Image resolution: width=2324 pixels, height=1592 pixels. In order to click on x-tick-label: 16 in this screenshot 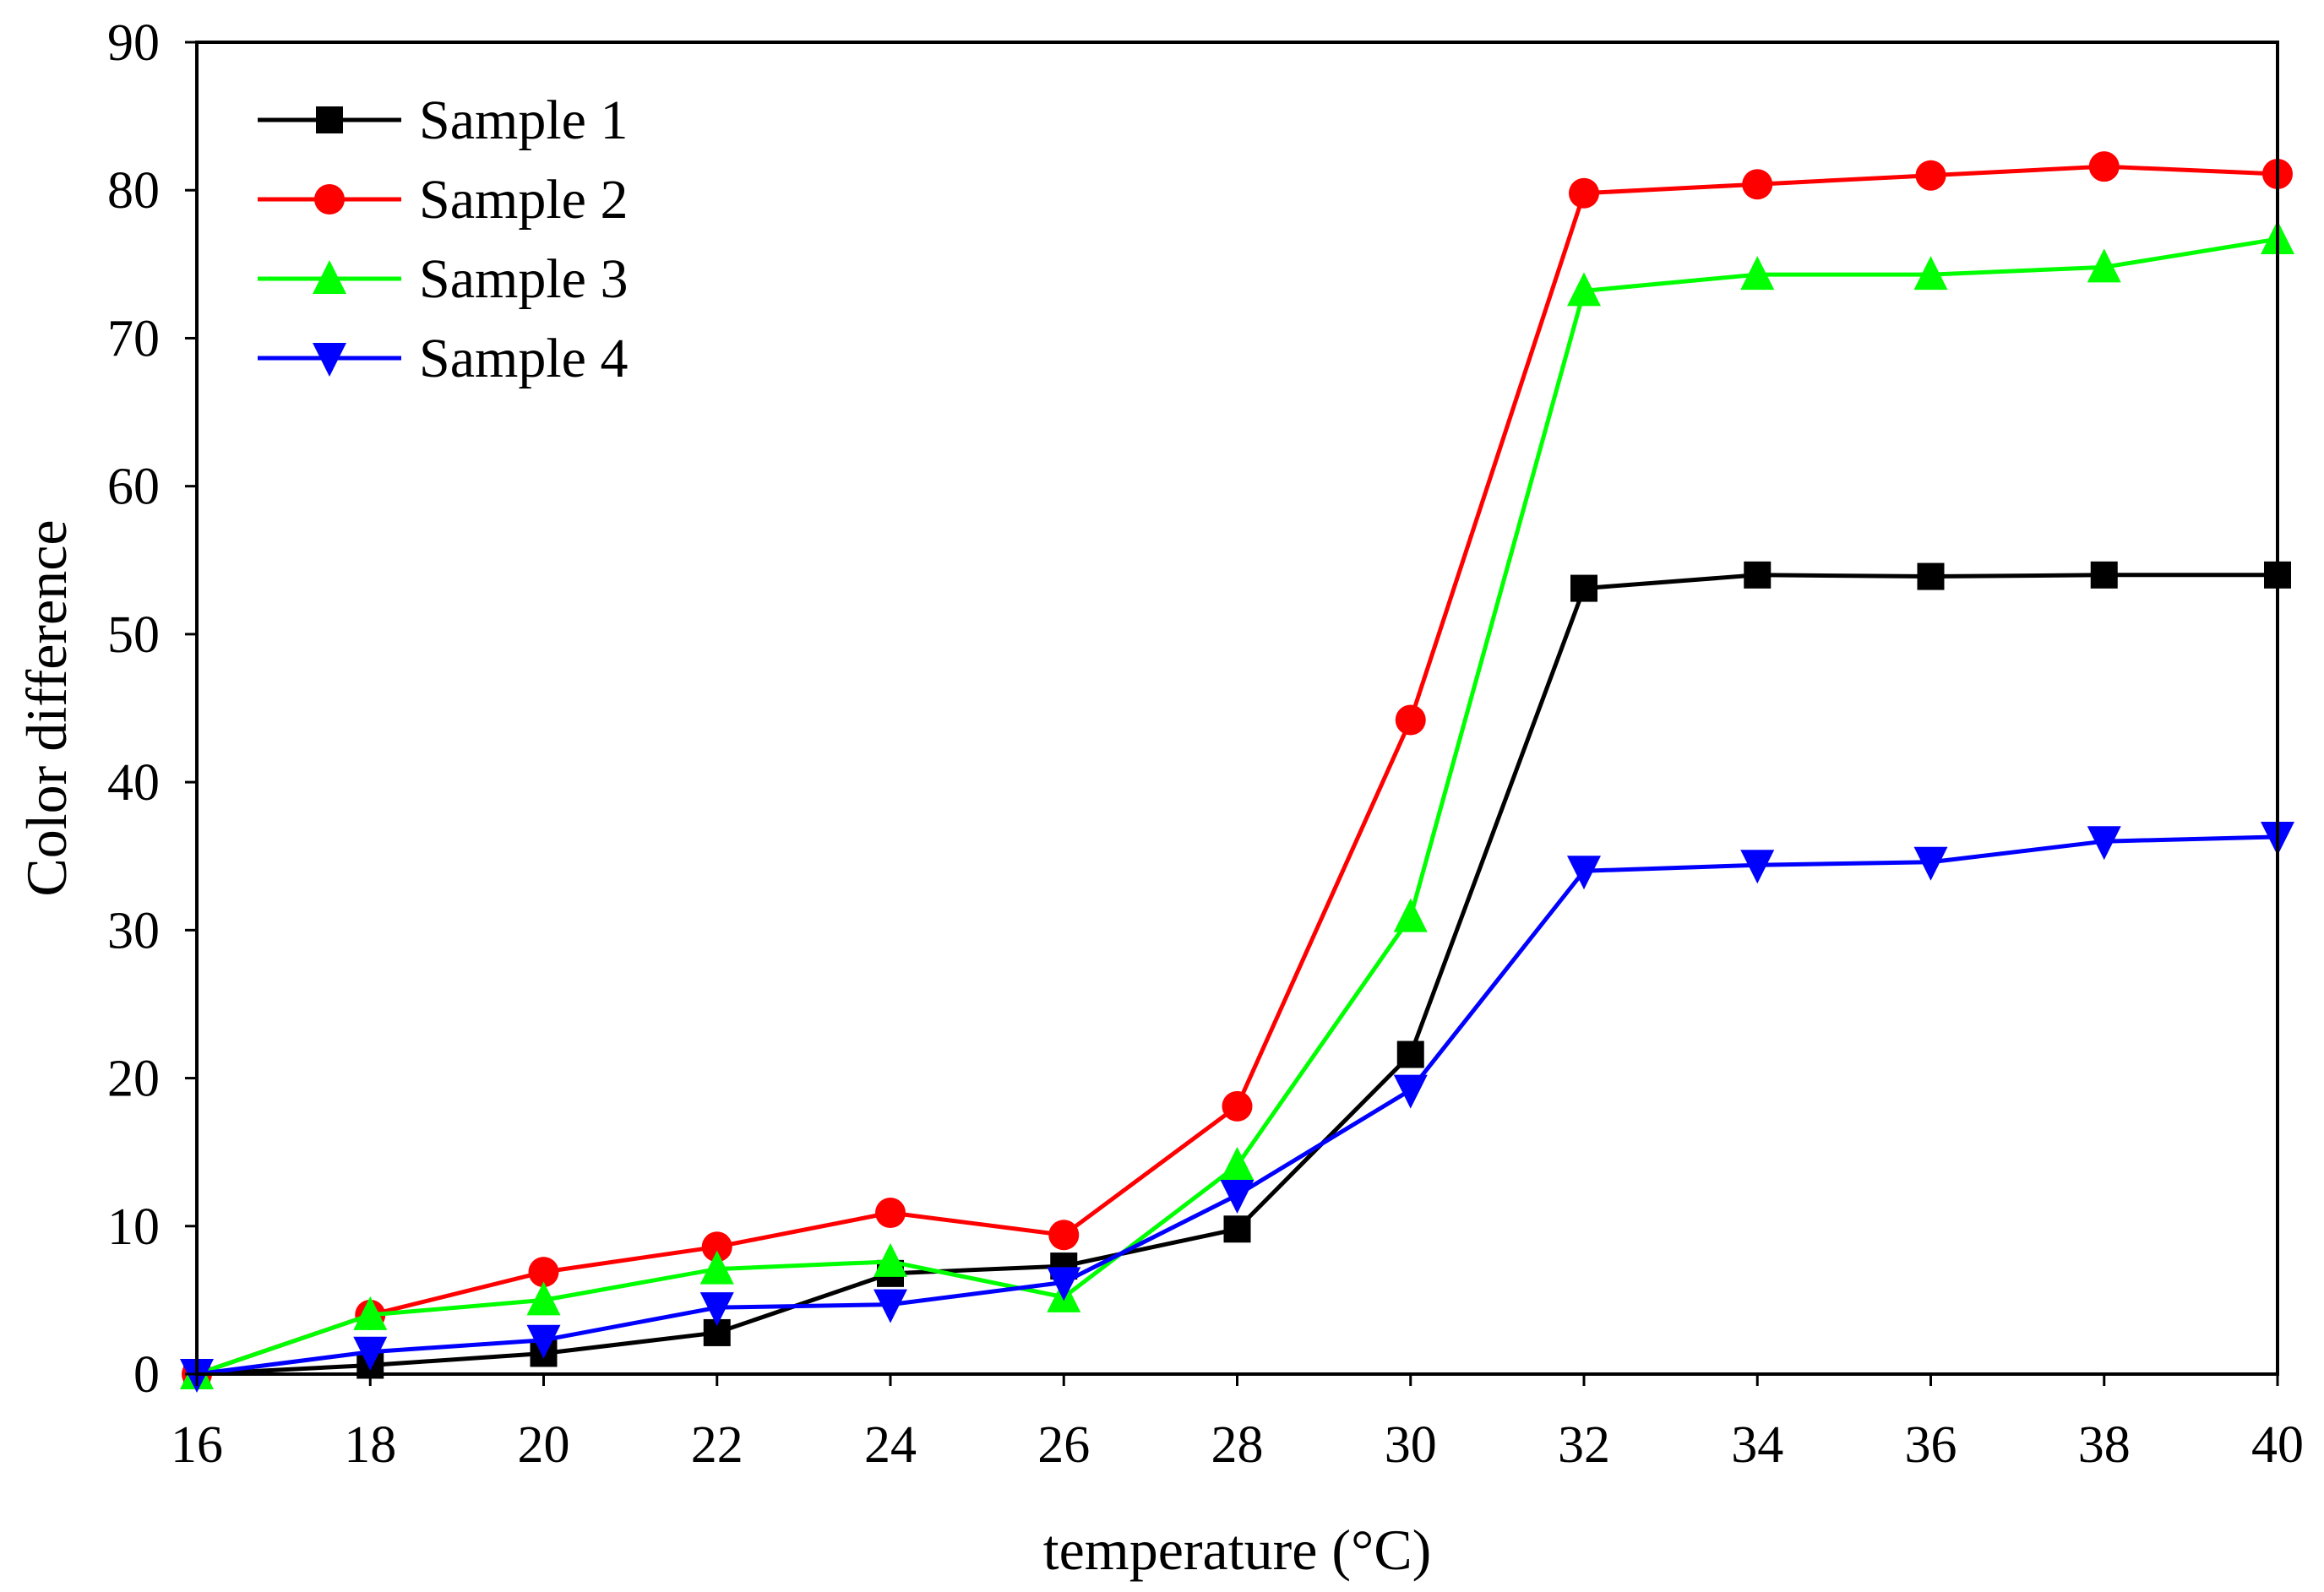, I will do `click(197, 1445)`.